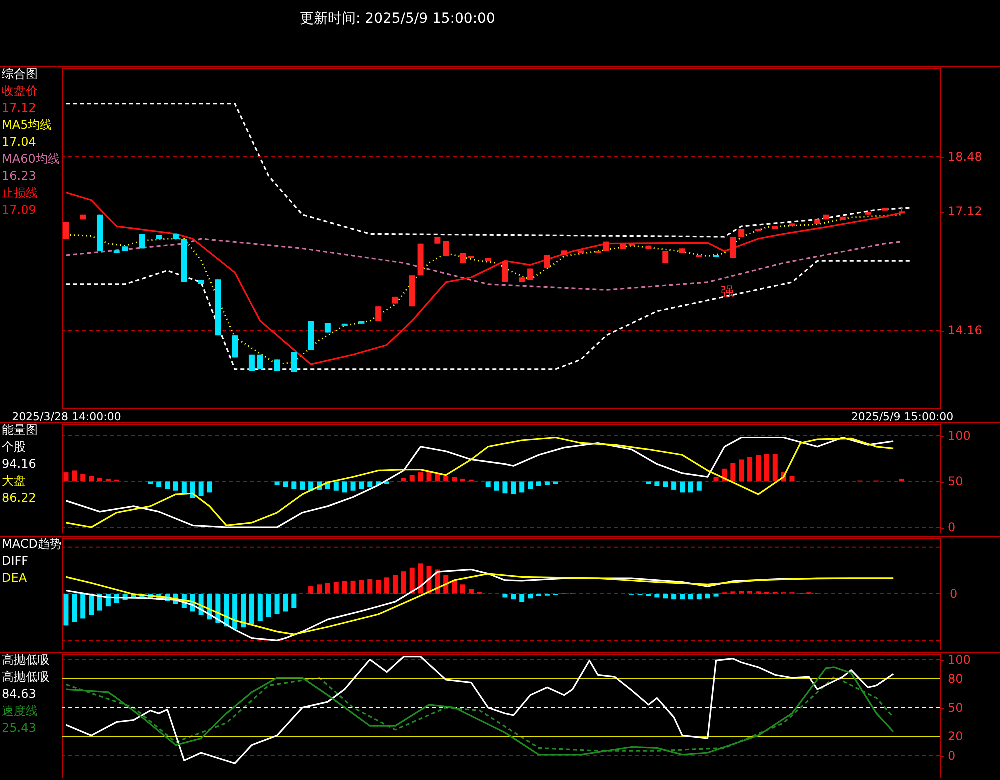 This screenshot has width=1000, height=780. What do you see at coordinates (956, 679) in the screenshot?
I see `y-tick-label: 80` at bounding box center [956, 679].